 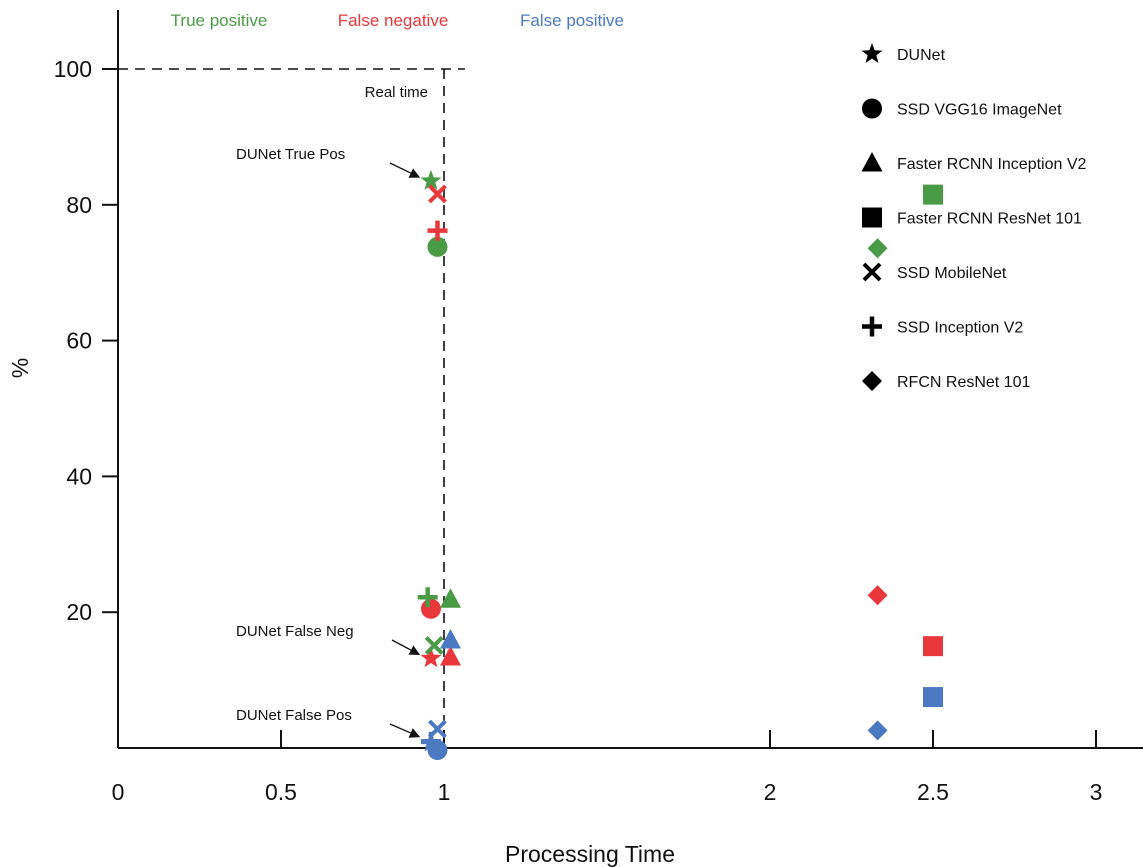 I want to click on x-tick-label: 2, so click(x=770, y=792).